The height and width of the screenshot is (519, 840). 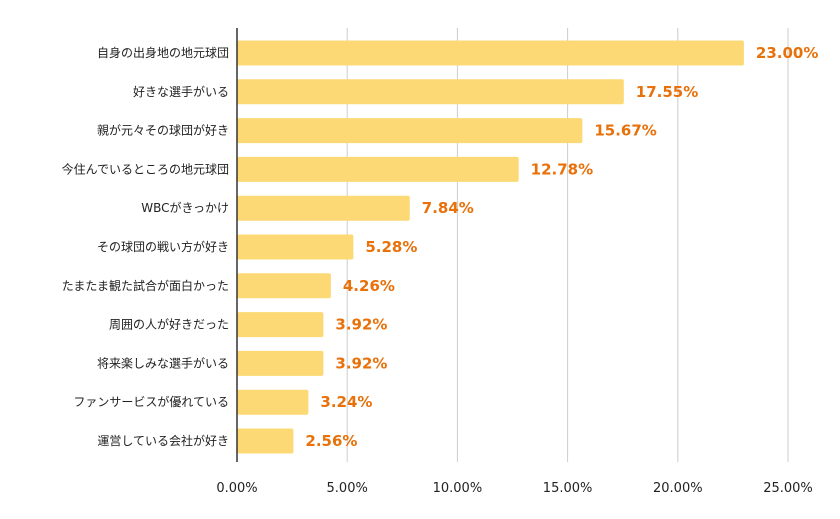 What do you see at coordinates (331, 441) in the screenshot?
I see `data-label: 2.56%` at bounding box center [331, 441].